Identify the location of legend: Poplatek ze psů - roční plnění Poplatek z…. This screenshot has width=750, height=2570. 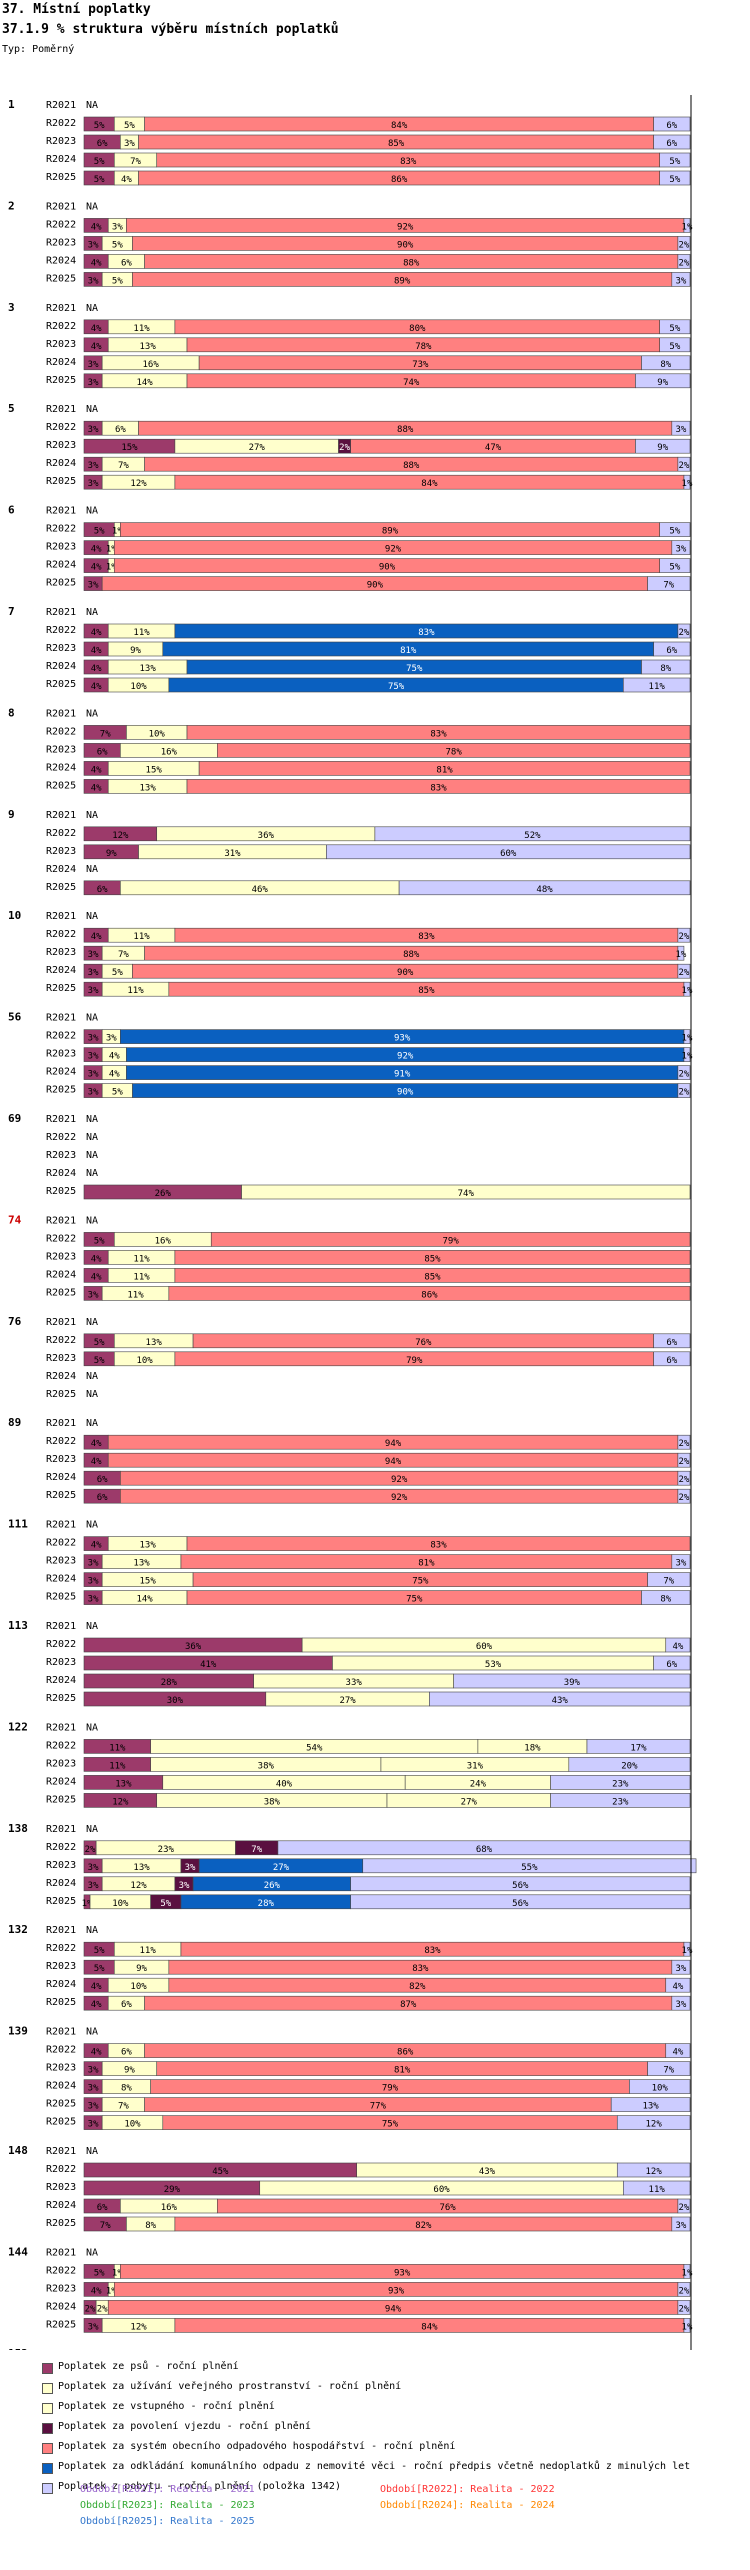
(366, 2430).